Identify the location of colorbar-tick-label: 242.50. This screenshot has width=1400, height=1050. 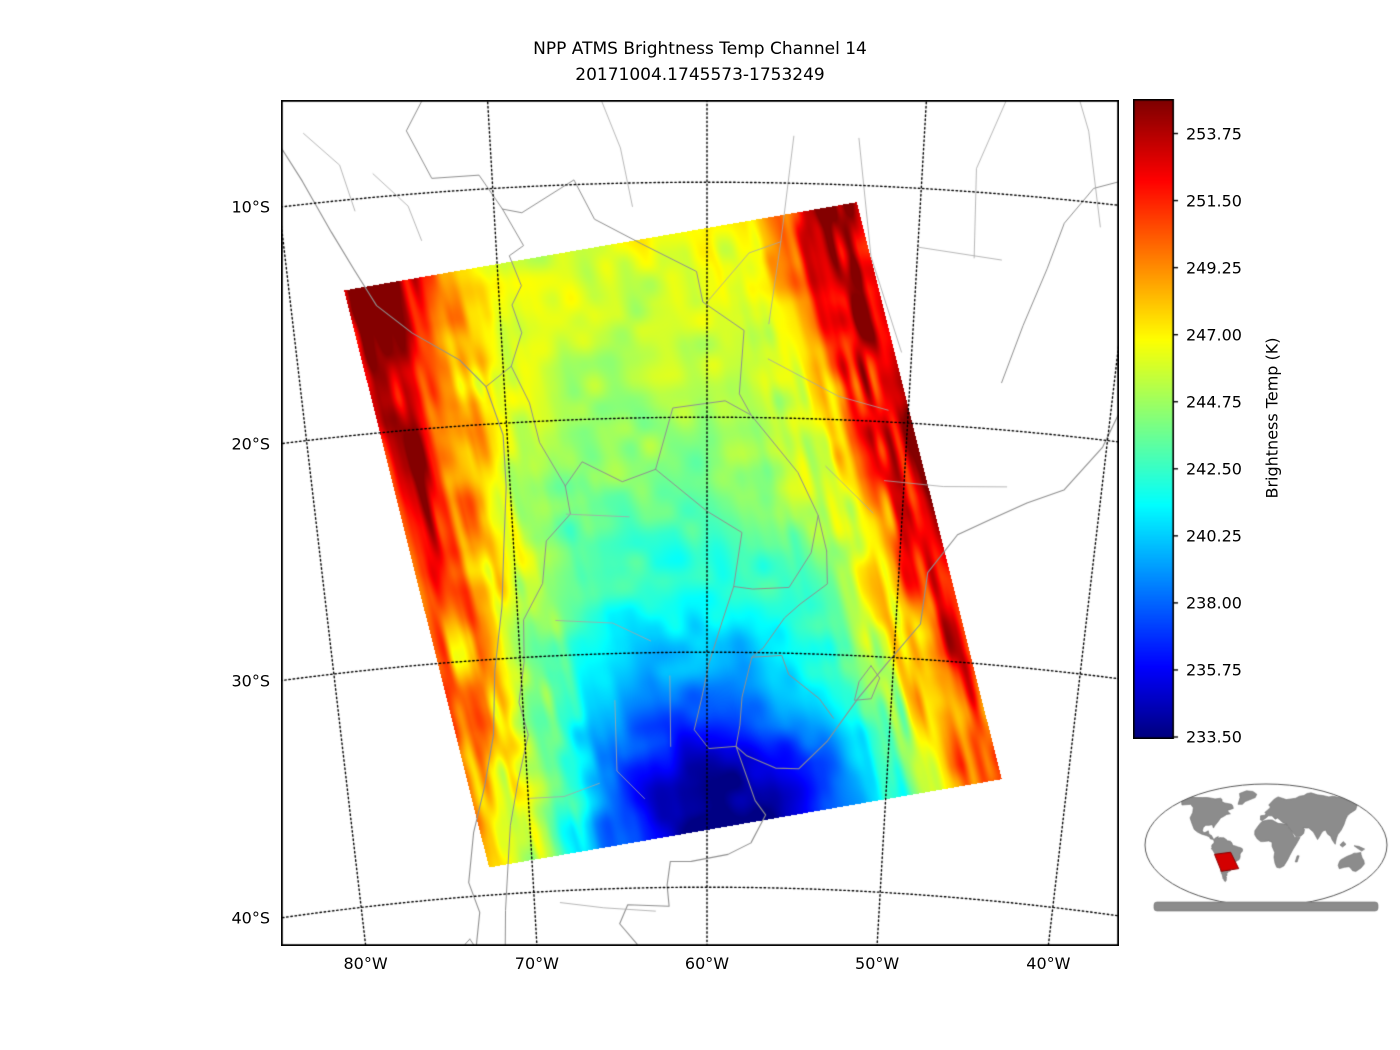
(1214, 469).